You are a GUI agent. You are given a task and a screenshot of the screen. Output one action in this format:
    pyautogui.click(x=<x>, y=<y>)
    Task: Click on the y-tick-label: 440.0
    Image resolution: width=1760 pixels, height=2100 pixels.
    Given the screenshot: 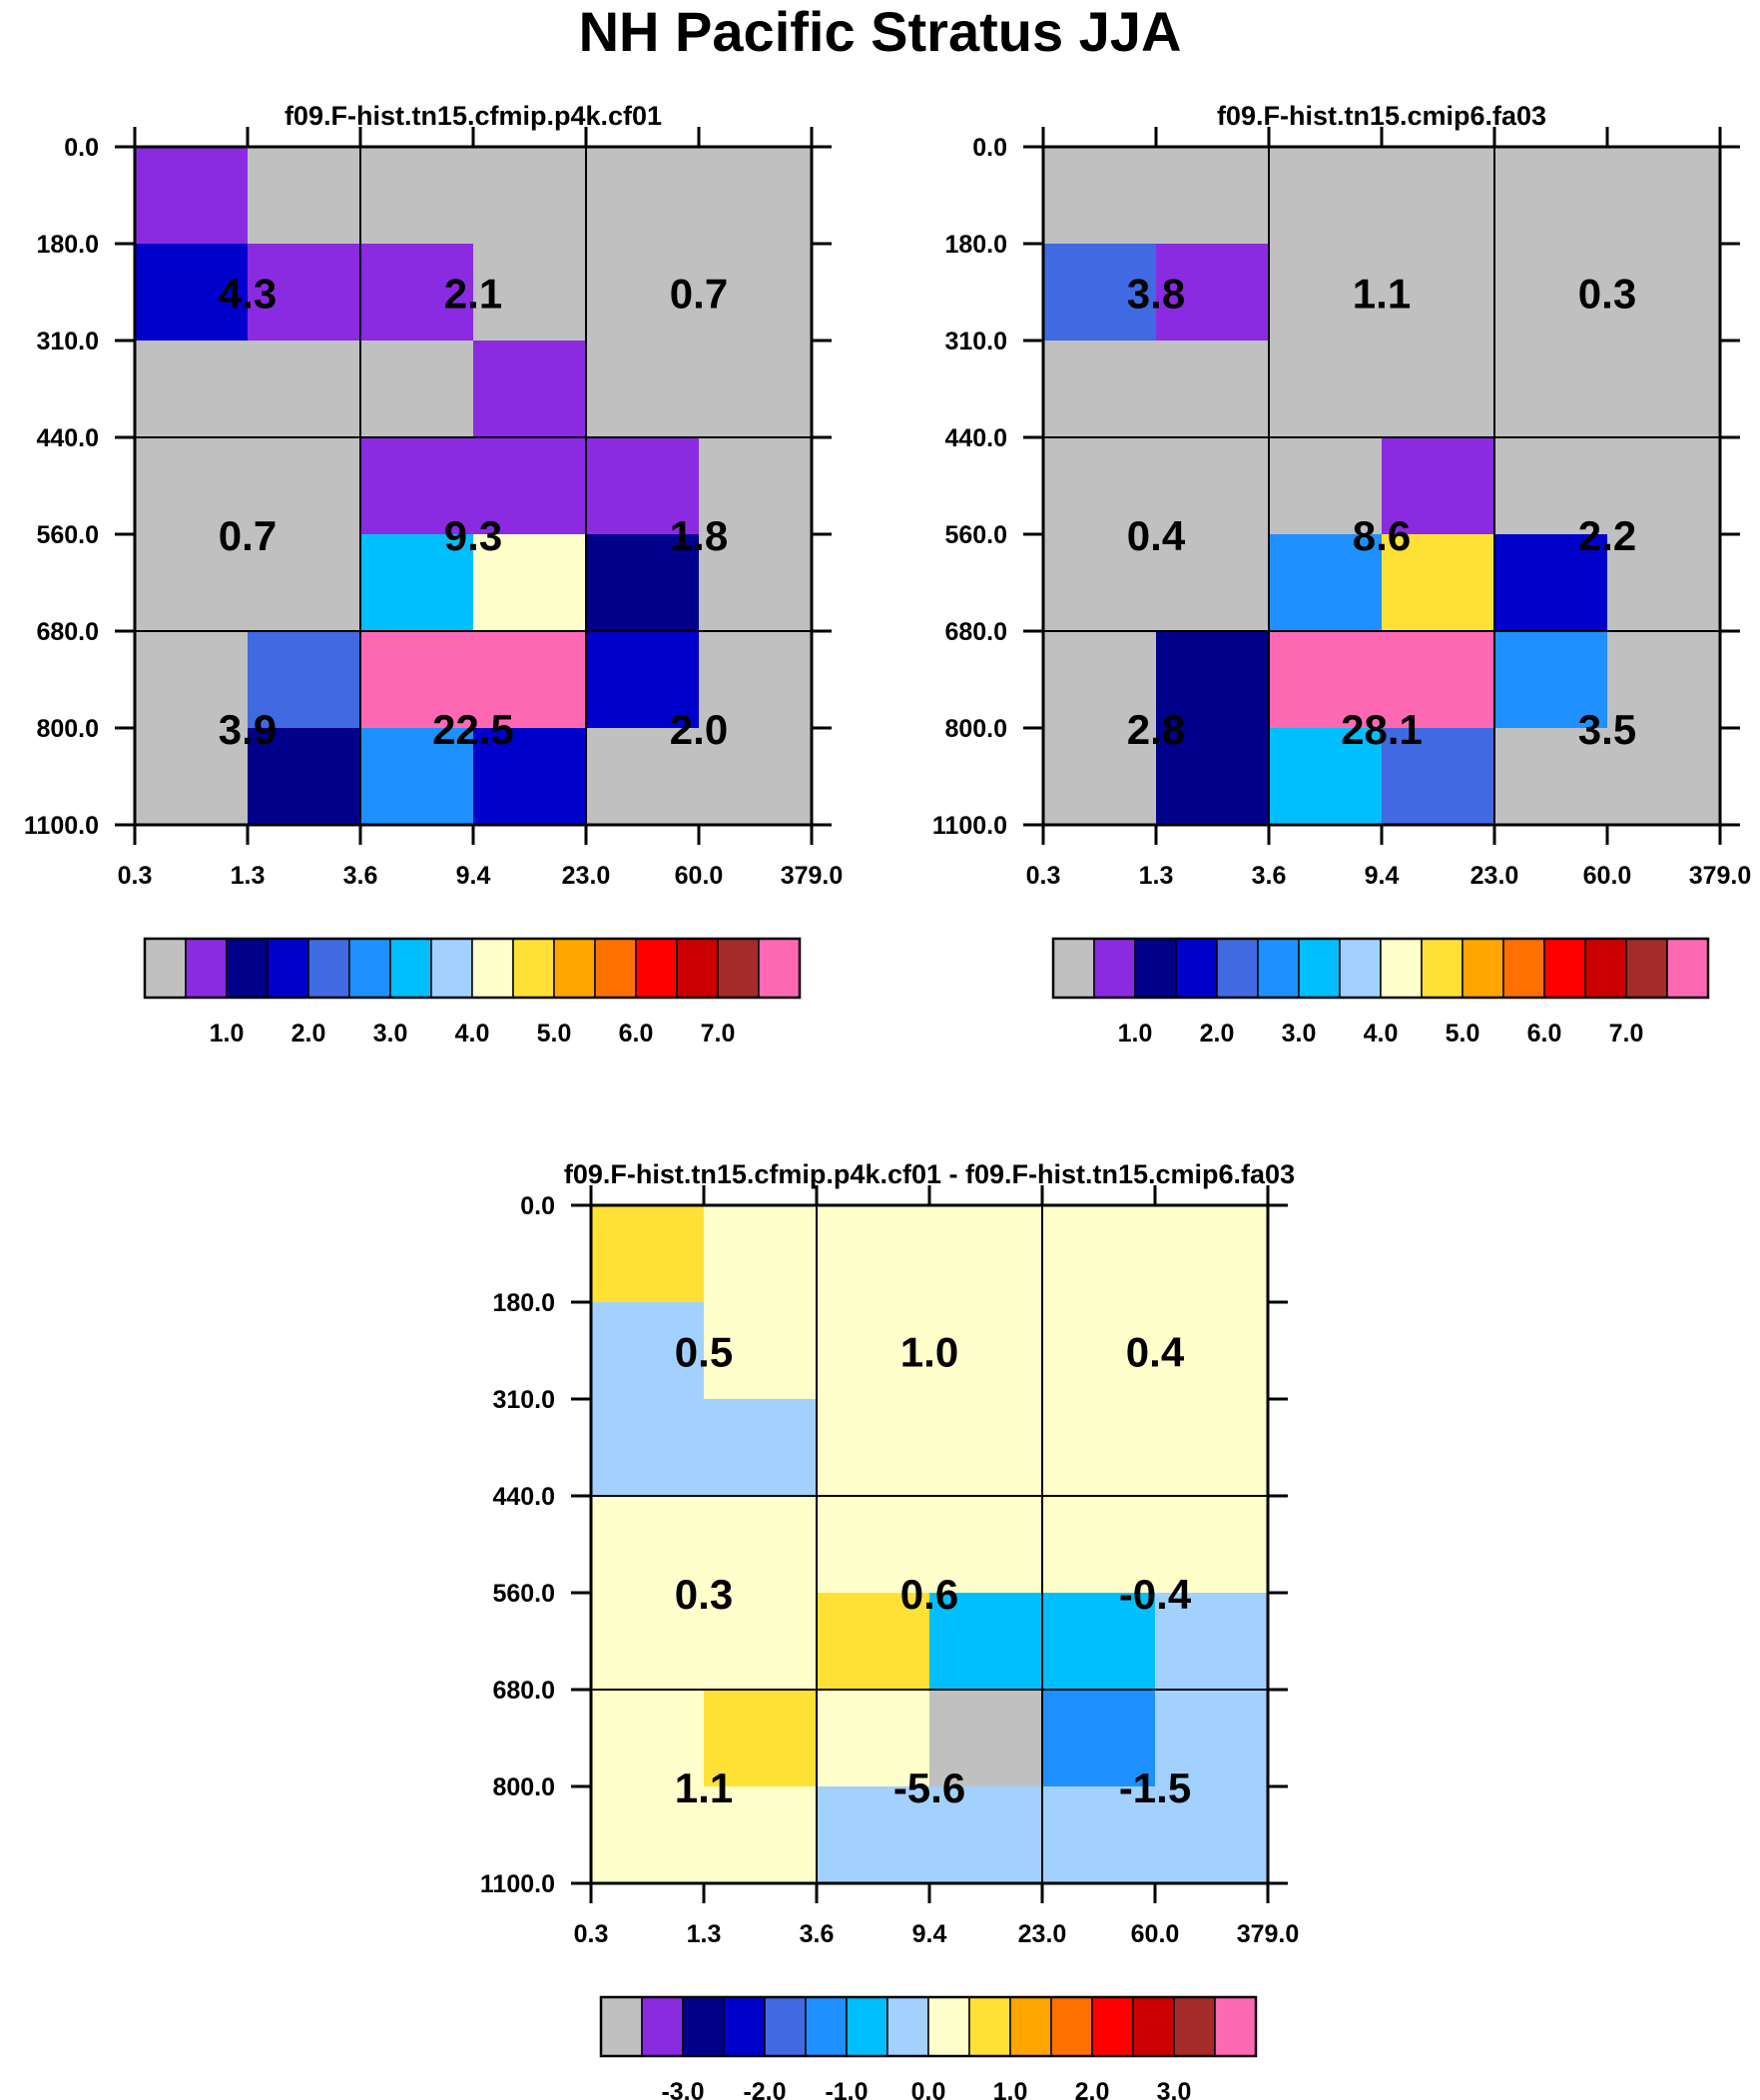 What is the action you would take?
    pyautogui.click(x=67, y=438)
    